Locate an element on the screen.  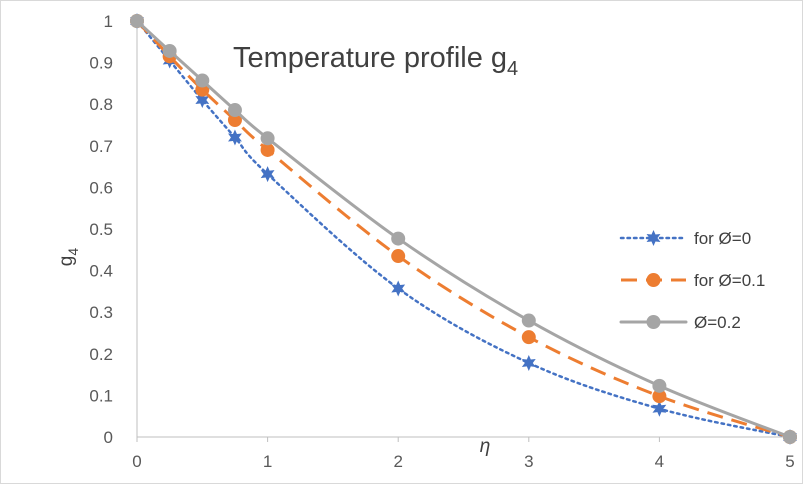
legend-item: for Ø=0.1 is located at coordinates (693, 280).